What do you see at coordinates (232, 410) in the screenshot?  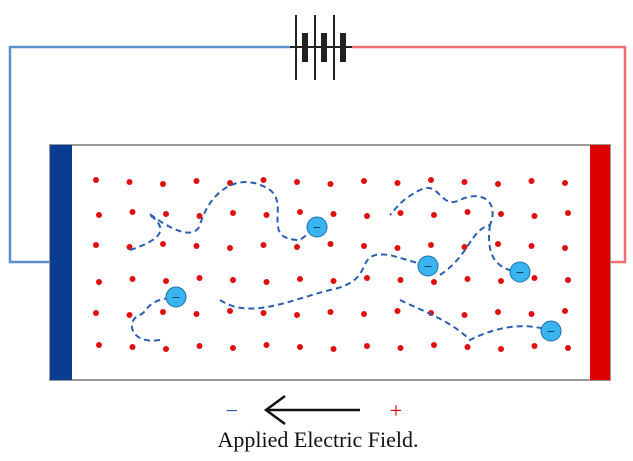 I see `negative-sign: −` at bounding box center [232, 410].